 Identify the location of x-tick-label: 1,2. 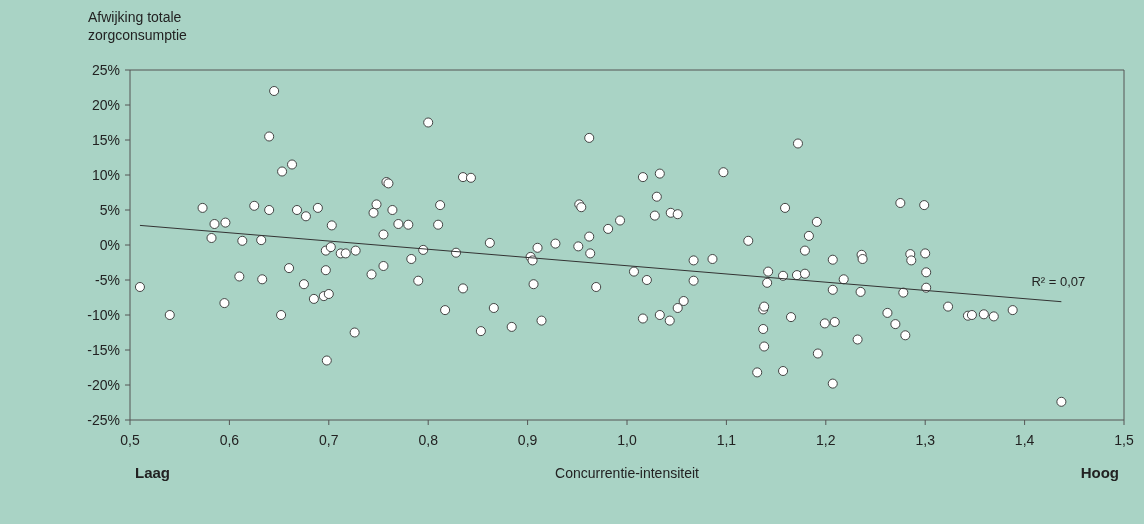
(826, 440).